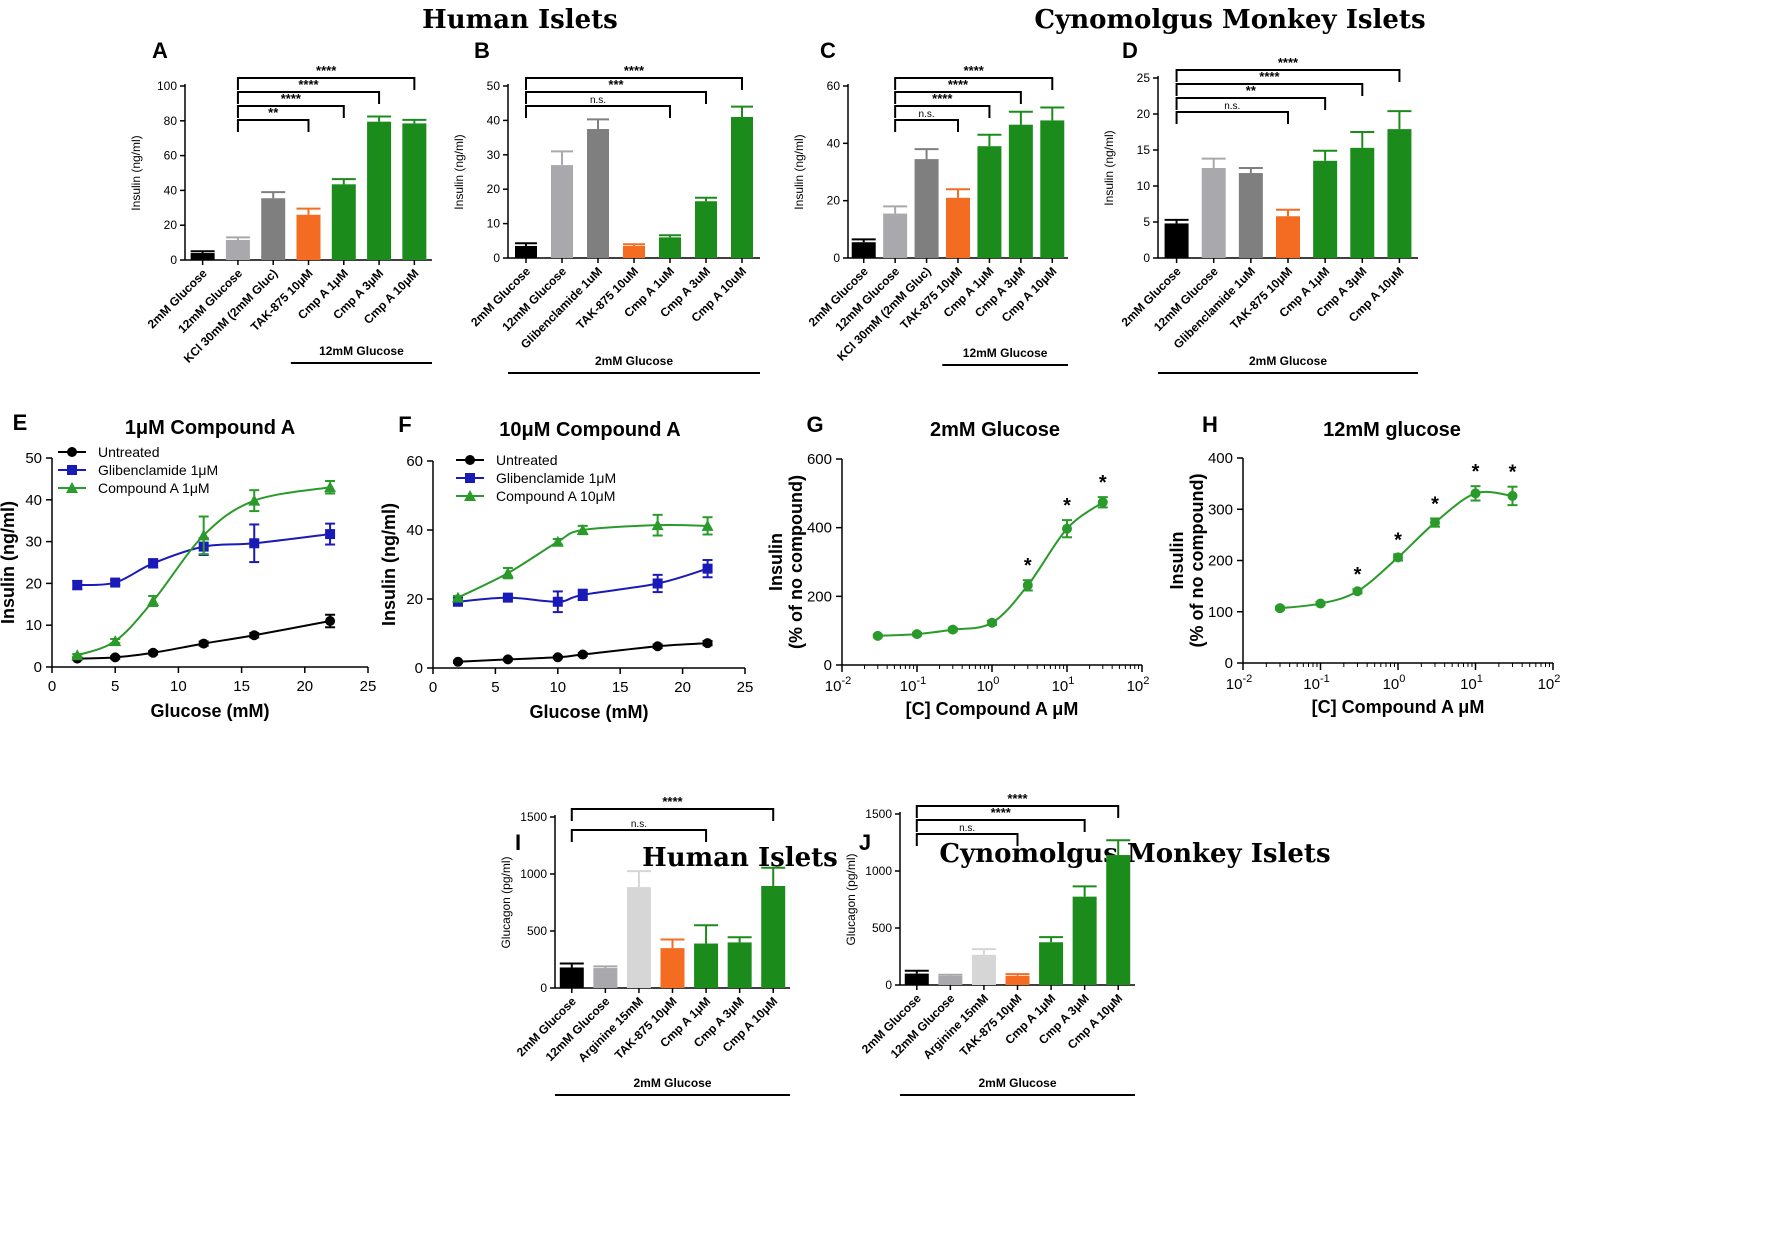  What do you see at coordinates (33, 458) in the screenshot?
I see `y-tick-label: 50` at bounding box center [33, 458].